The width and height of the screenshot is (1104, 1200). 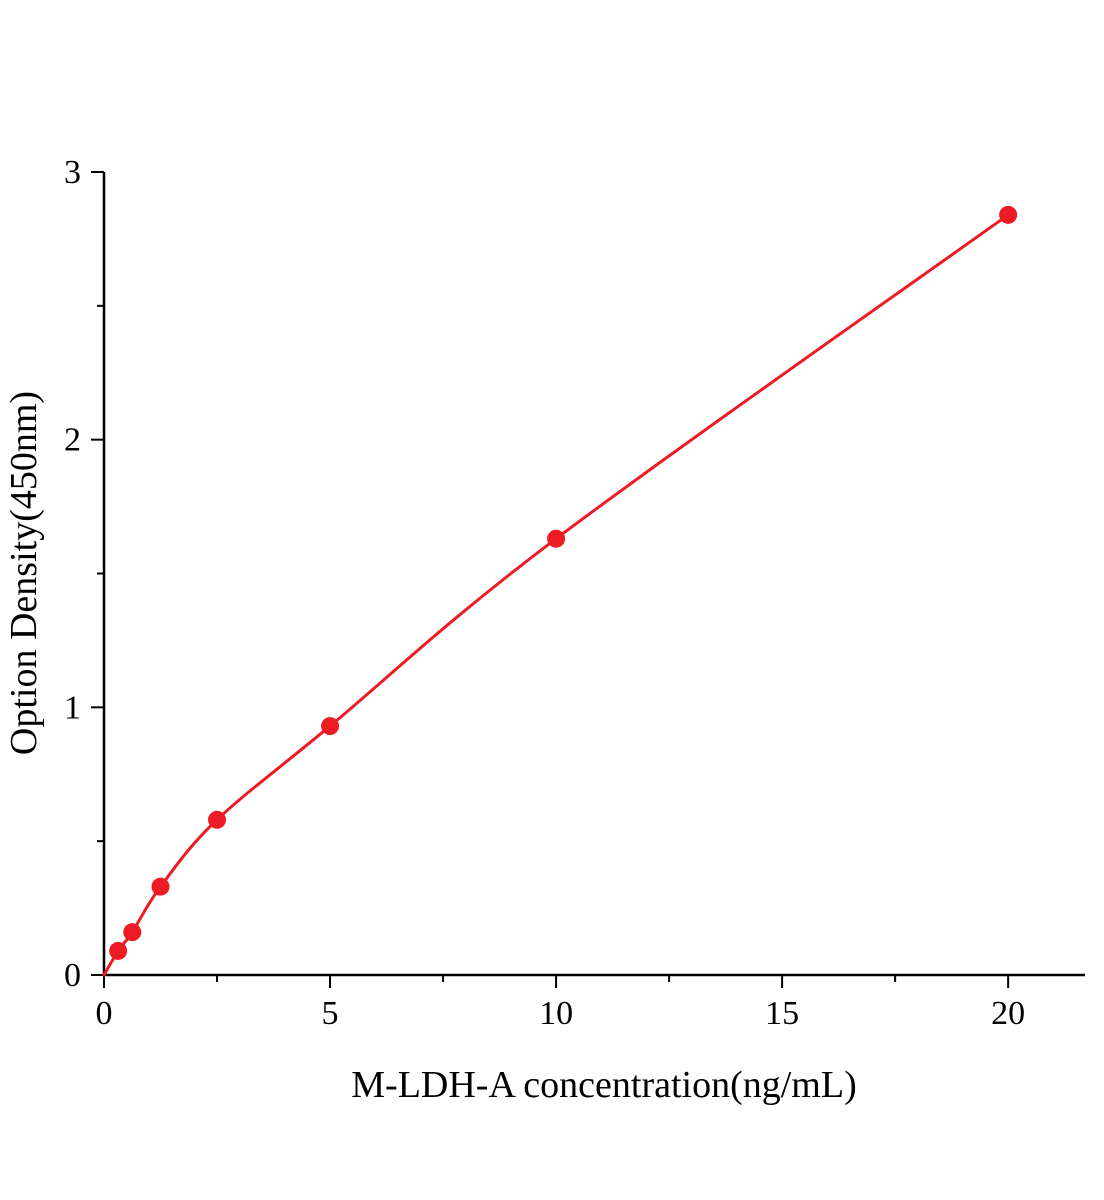 I want to click on y-axis-title: Option Density(450nm), so click(x=24, y=573).